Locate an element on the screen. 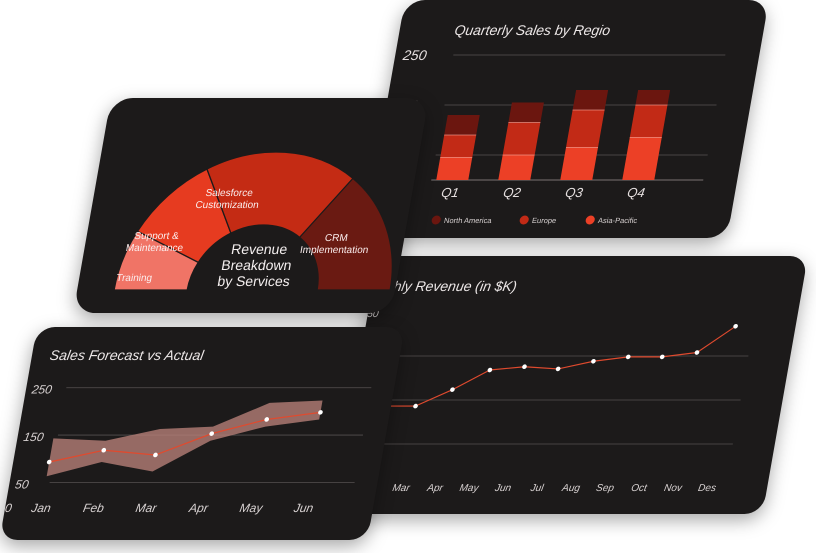 Image resolution: width=816 pixels, height=553 pixels. x-tick-label: Q4 is located at coordinates (636, 192).